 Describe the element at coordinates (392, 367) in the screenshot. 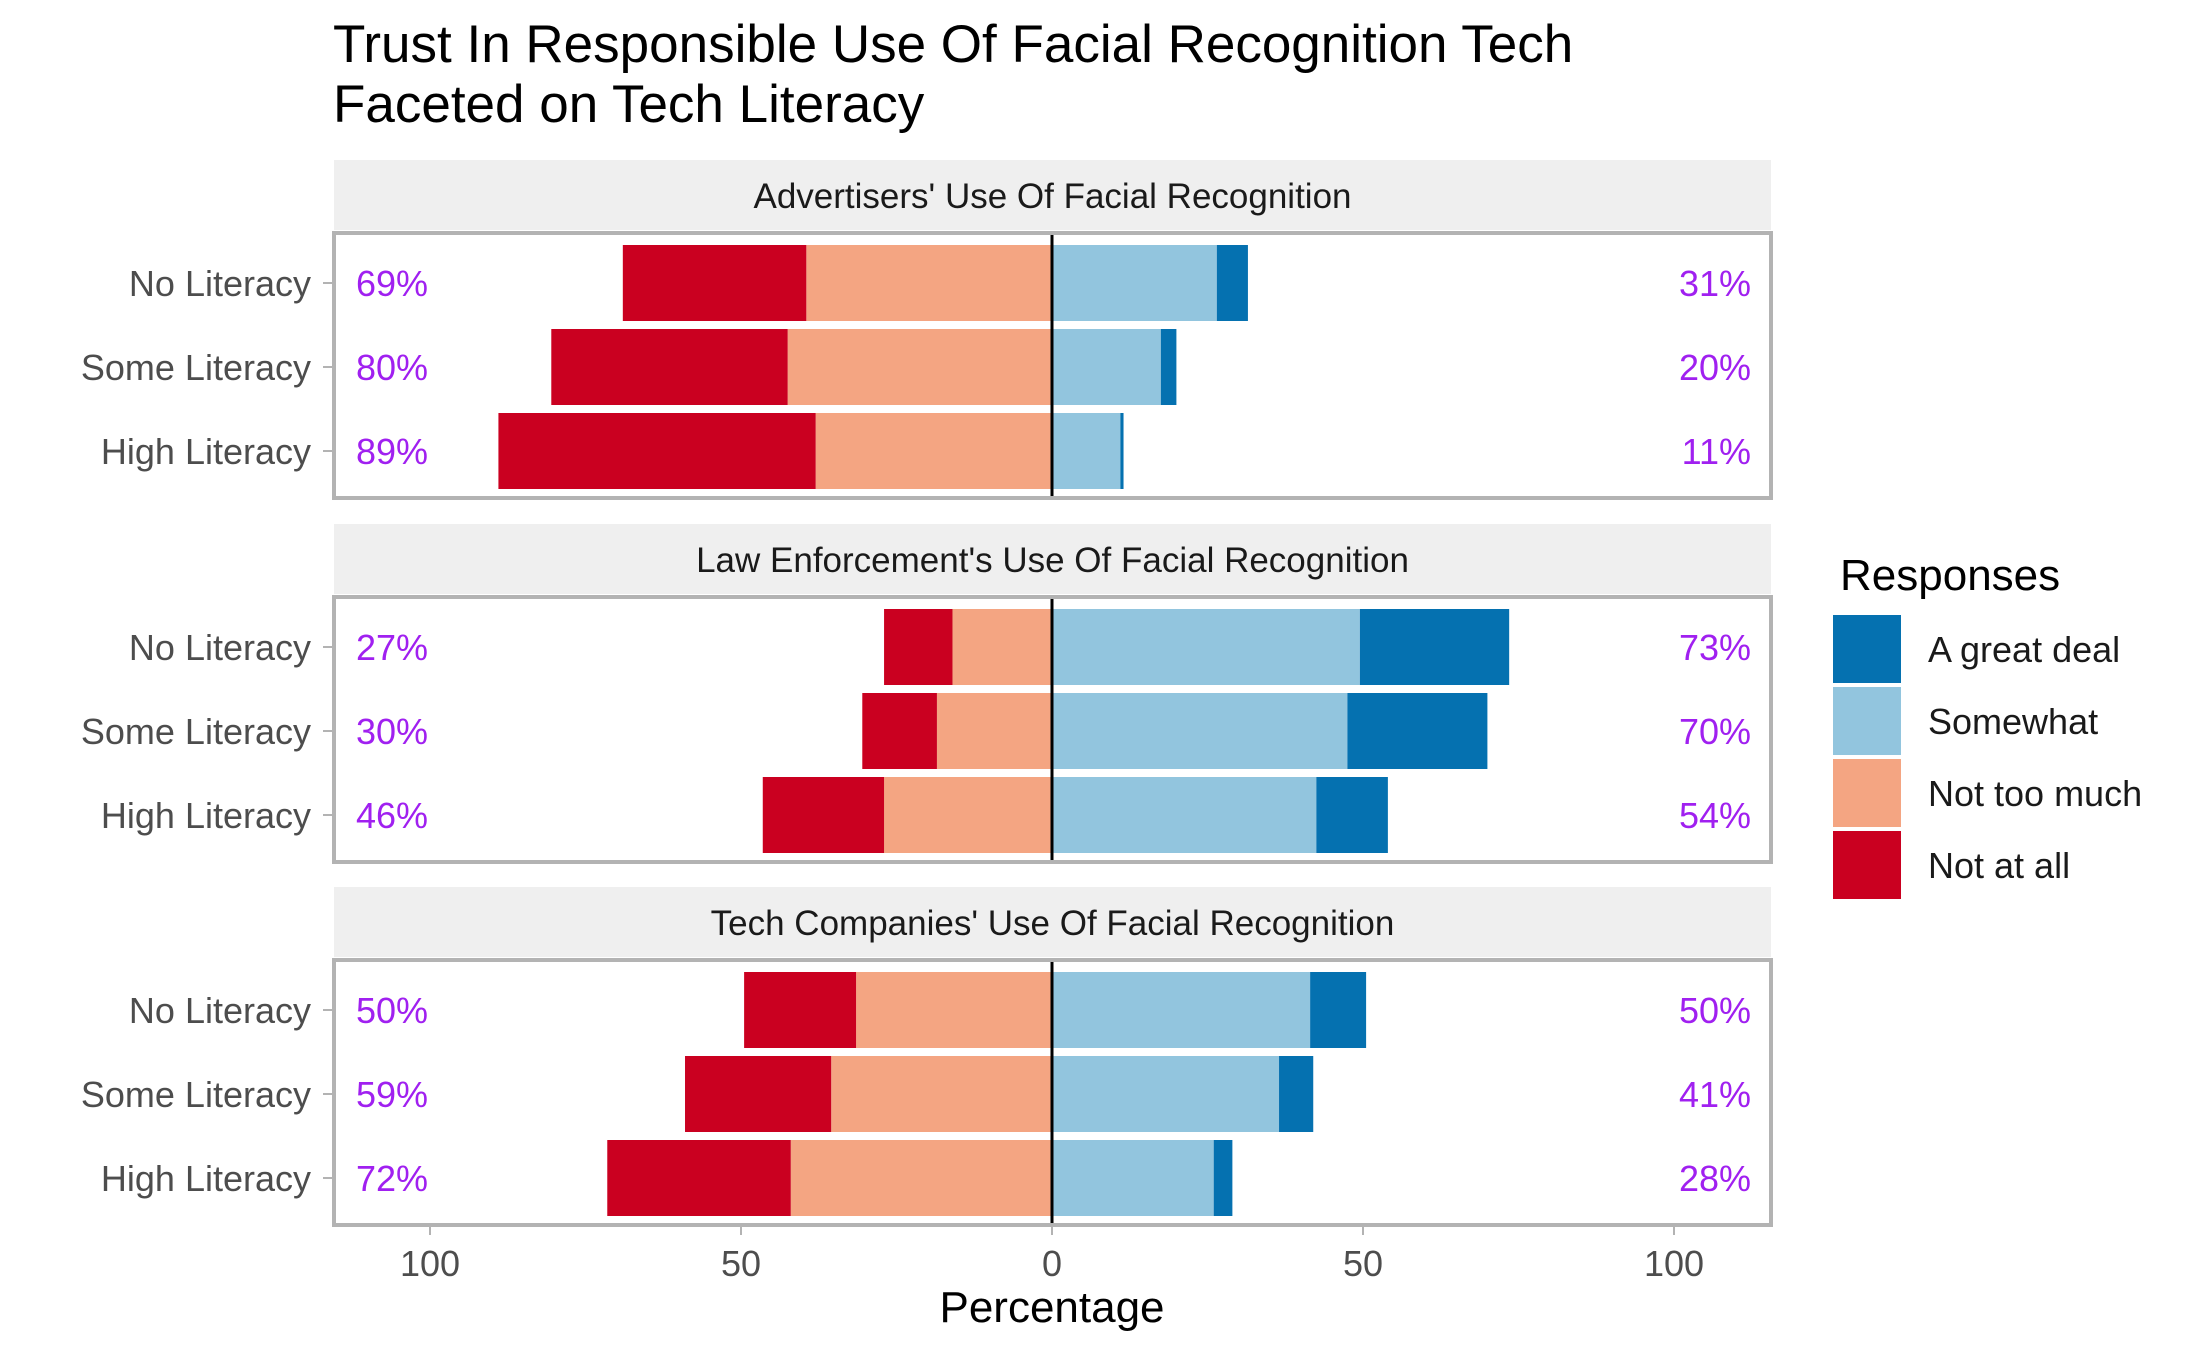

I see `left-percent-label: 80%` at that location.